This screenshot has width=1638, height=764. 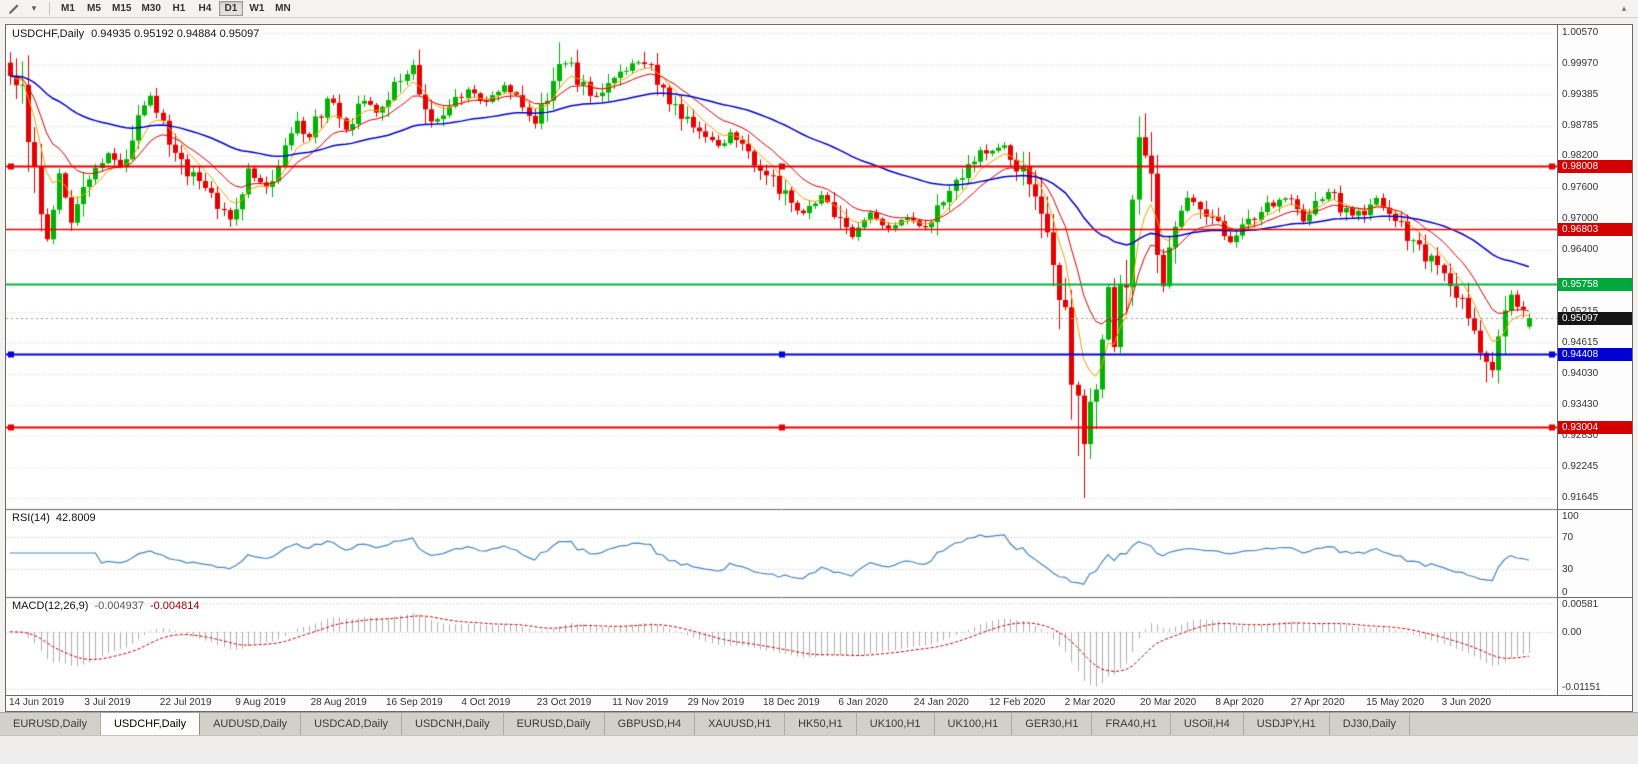 I want to click on timeframe-button-H1: H1, so click(x=179, y=8).